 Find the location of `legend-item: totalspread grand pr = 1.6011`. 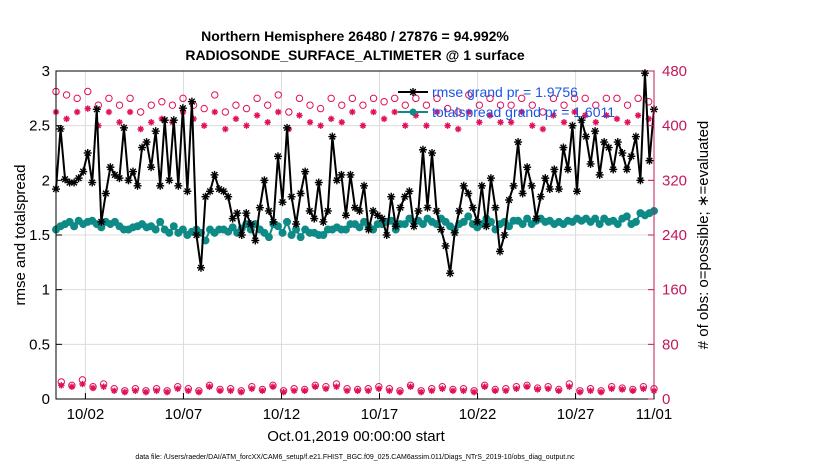

legend-item: totalspread grand pr = 1.6011 is located at coordinates (506, 112).